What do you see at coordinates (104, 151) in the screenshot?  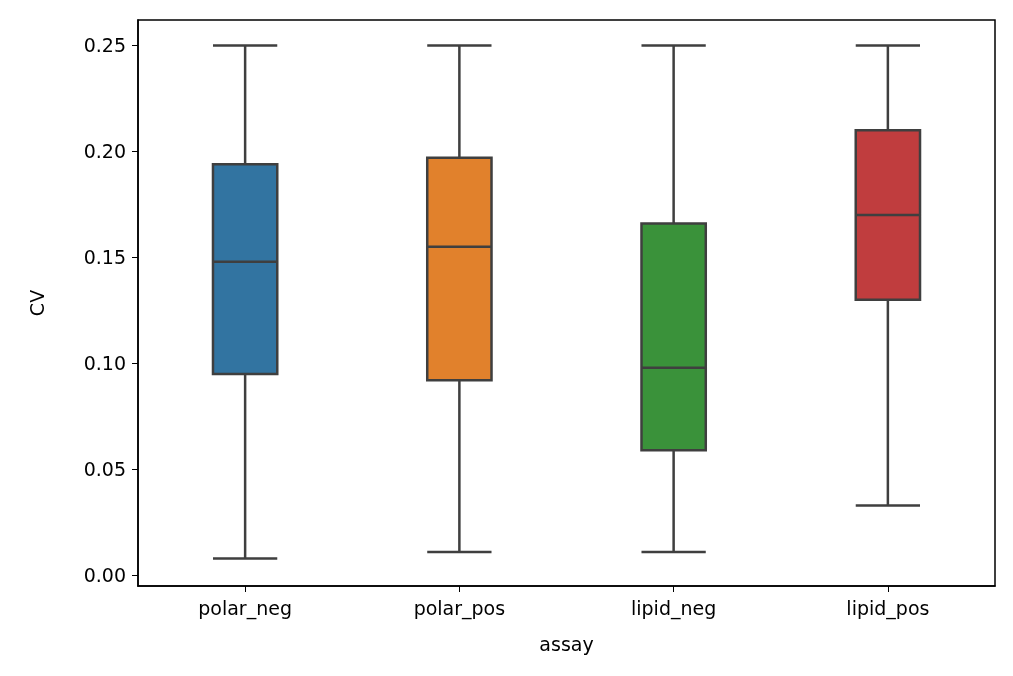 I see `y-tick-label: 0.20` at bounding box center [104, 151].